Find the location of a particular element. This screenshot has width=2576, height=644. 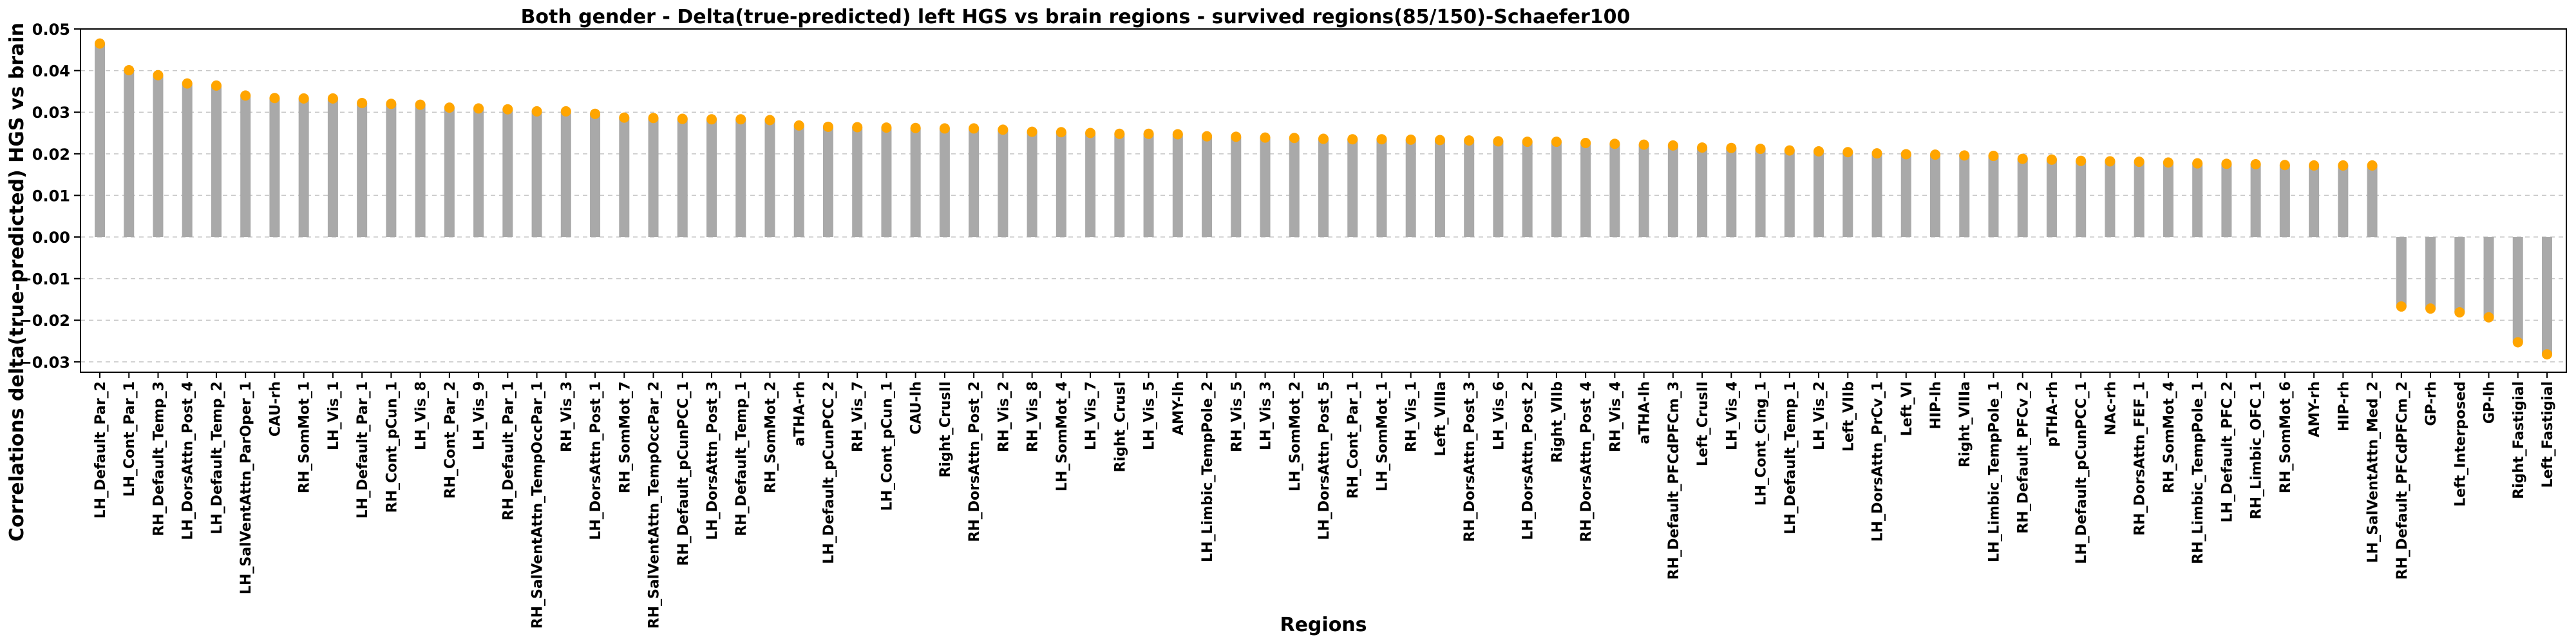

x-tick-label: RH_Limbic_OFC_1 is located at coordinates (2257, 450).